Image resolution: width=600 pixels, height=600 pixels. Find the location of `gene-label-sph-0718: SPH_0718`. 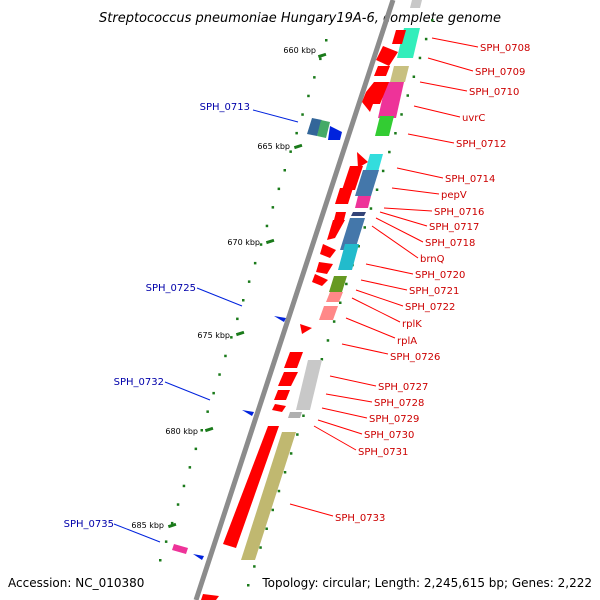

gene-label-sph-0718: SPH_0718 is located at coordinates (425, 233).